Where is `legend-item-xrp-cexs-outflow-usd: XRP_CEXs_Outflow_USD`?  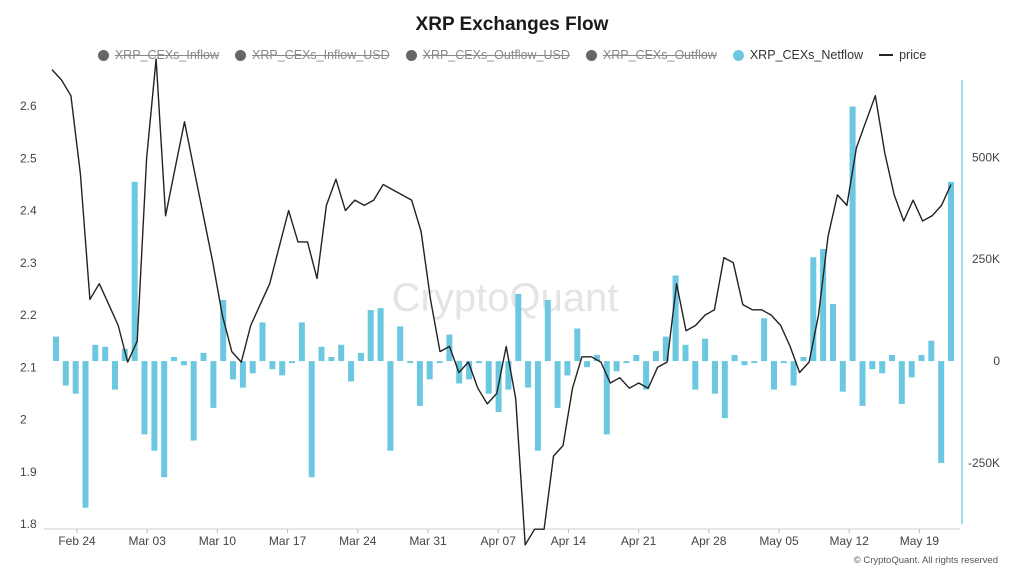 legend-item-xrp-cexs-outflow-usd: XRP_CEXs_Outflow_USD is located at coordinates (487, 55).